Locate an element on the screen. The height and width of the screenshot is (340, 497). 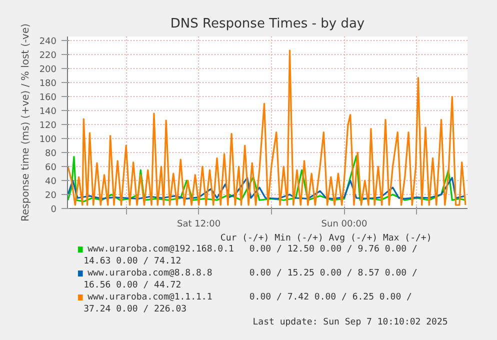
text: 0.00 / 15.25 0.00 / 8.57 0.00 / is located at coordinates (333, 273).